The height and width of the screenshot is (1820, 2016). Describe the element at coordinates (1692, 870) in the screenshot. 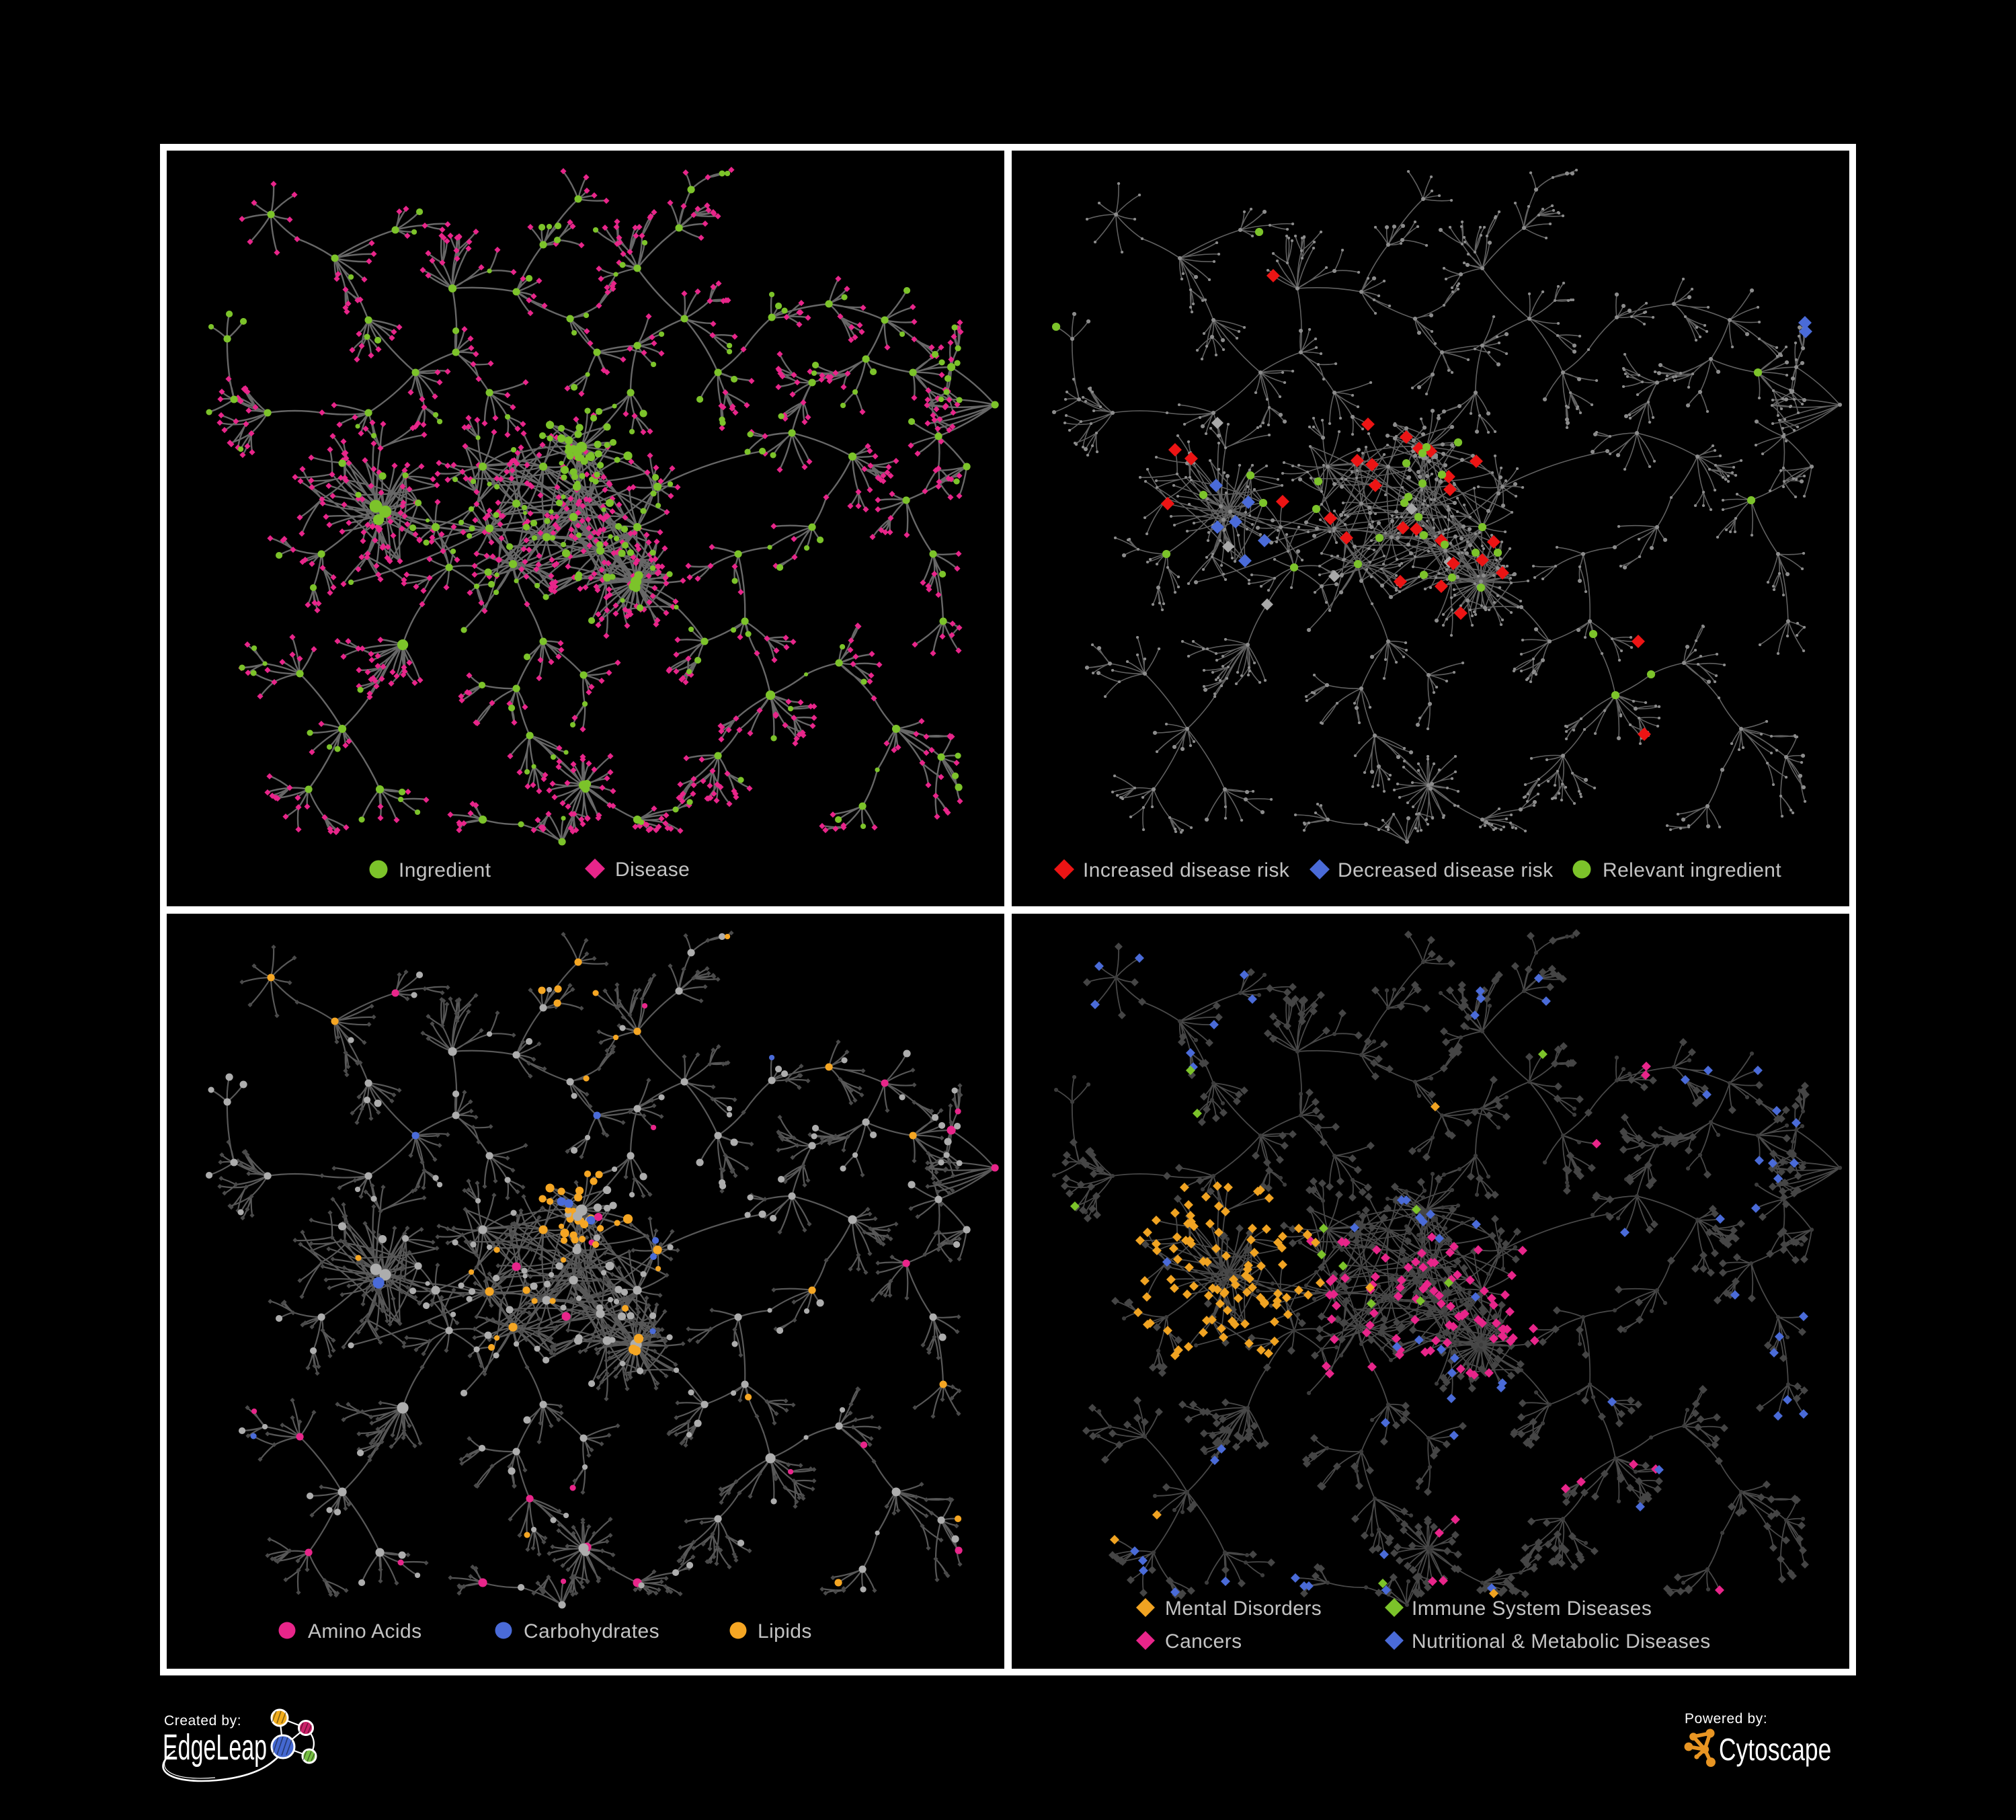

I see `svg-text: Relevant ingredient` at that location.